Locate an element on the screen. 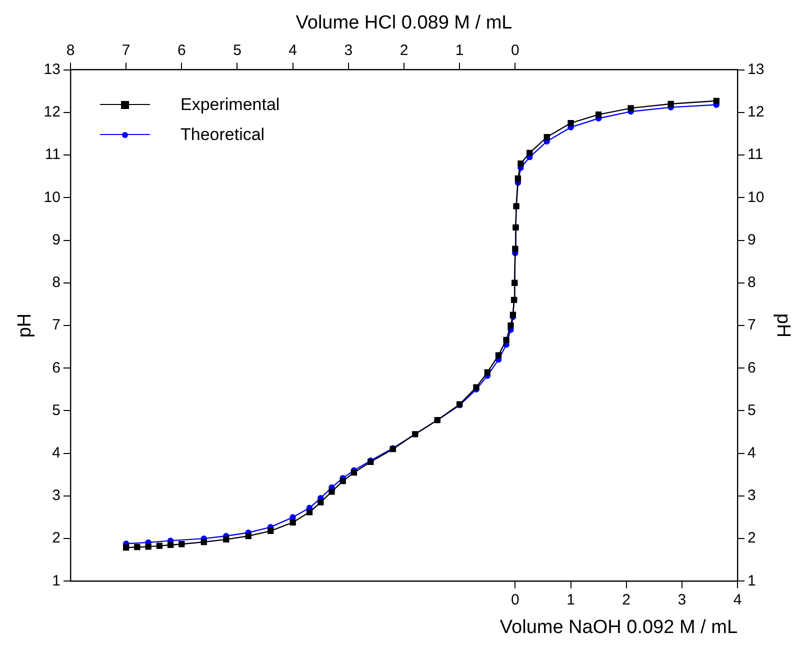 The height and width of the screenshot is (651, 808). x2-tick-label: 1 is located at coordinates (459, 50).